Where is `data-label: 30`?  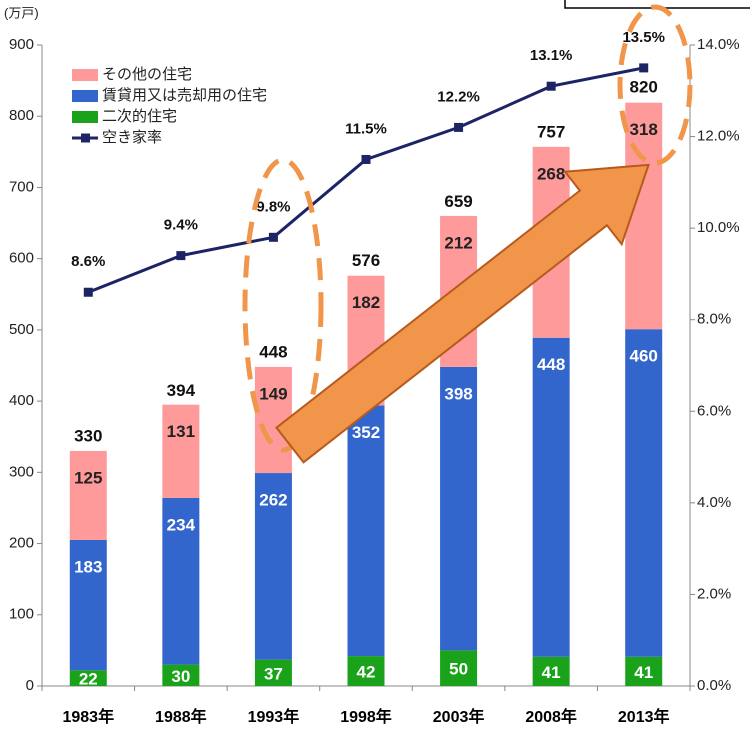
data-label: 30 is located at coordinates (180, 676).